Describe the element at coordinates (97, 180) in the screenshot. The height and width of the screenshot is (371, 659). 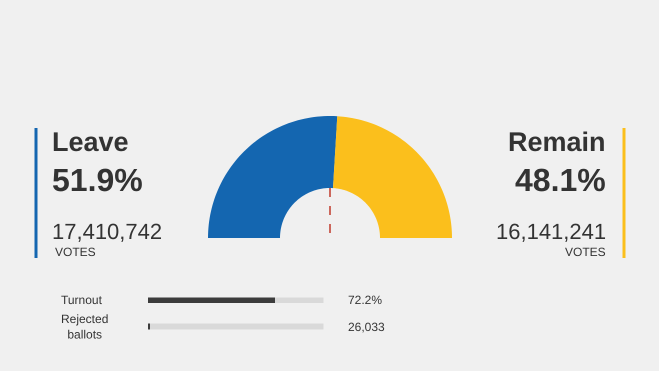
I see `data-label: 51.9%` at that location.